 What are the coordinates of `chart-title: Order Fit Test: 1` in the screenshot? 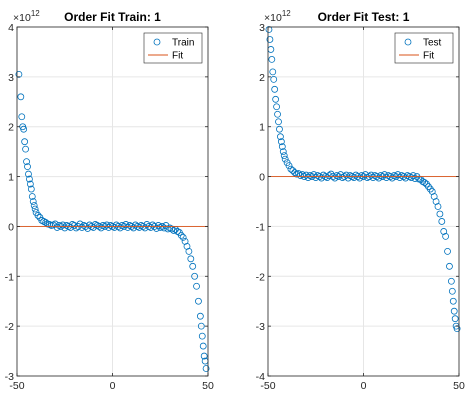 It's located at (364, 17).